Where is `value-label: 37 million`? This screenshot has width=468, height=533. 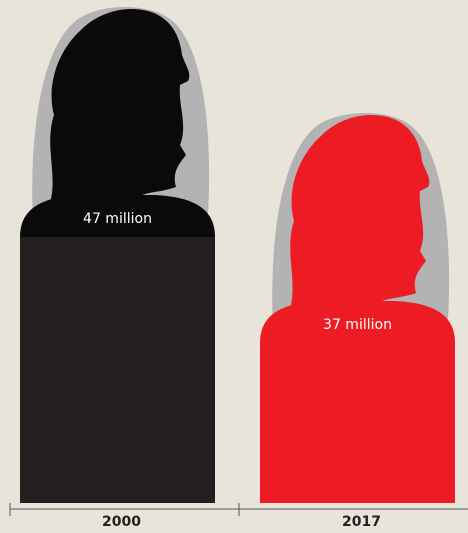
value-label: 37 million is located at coordinates (357, 325).